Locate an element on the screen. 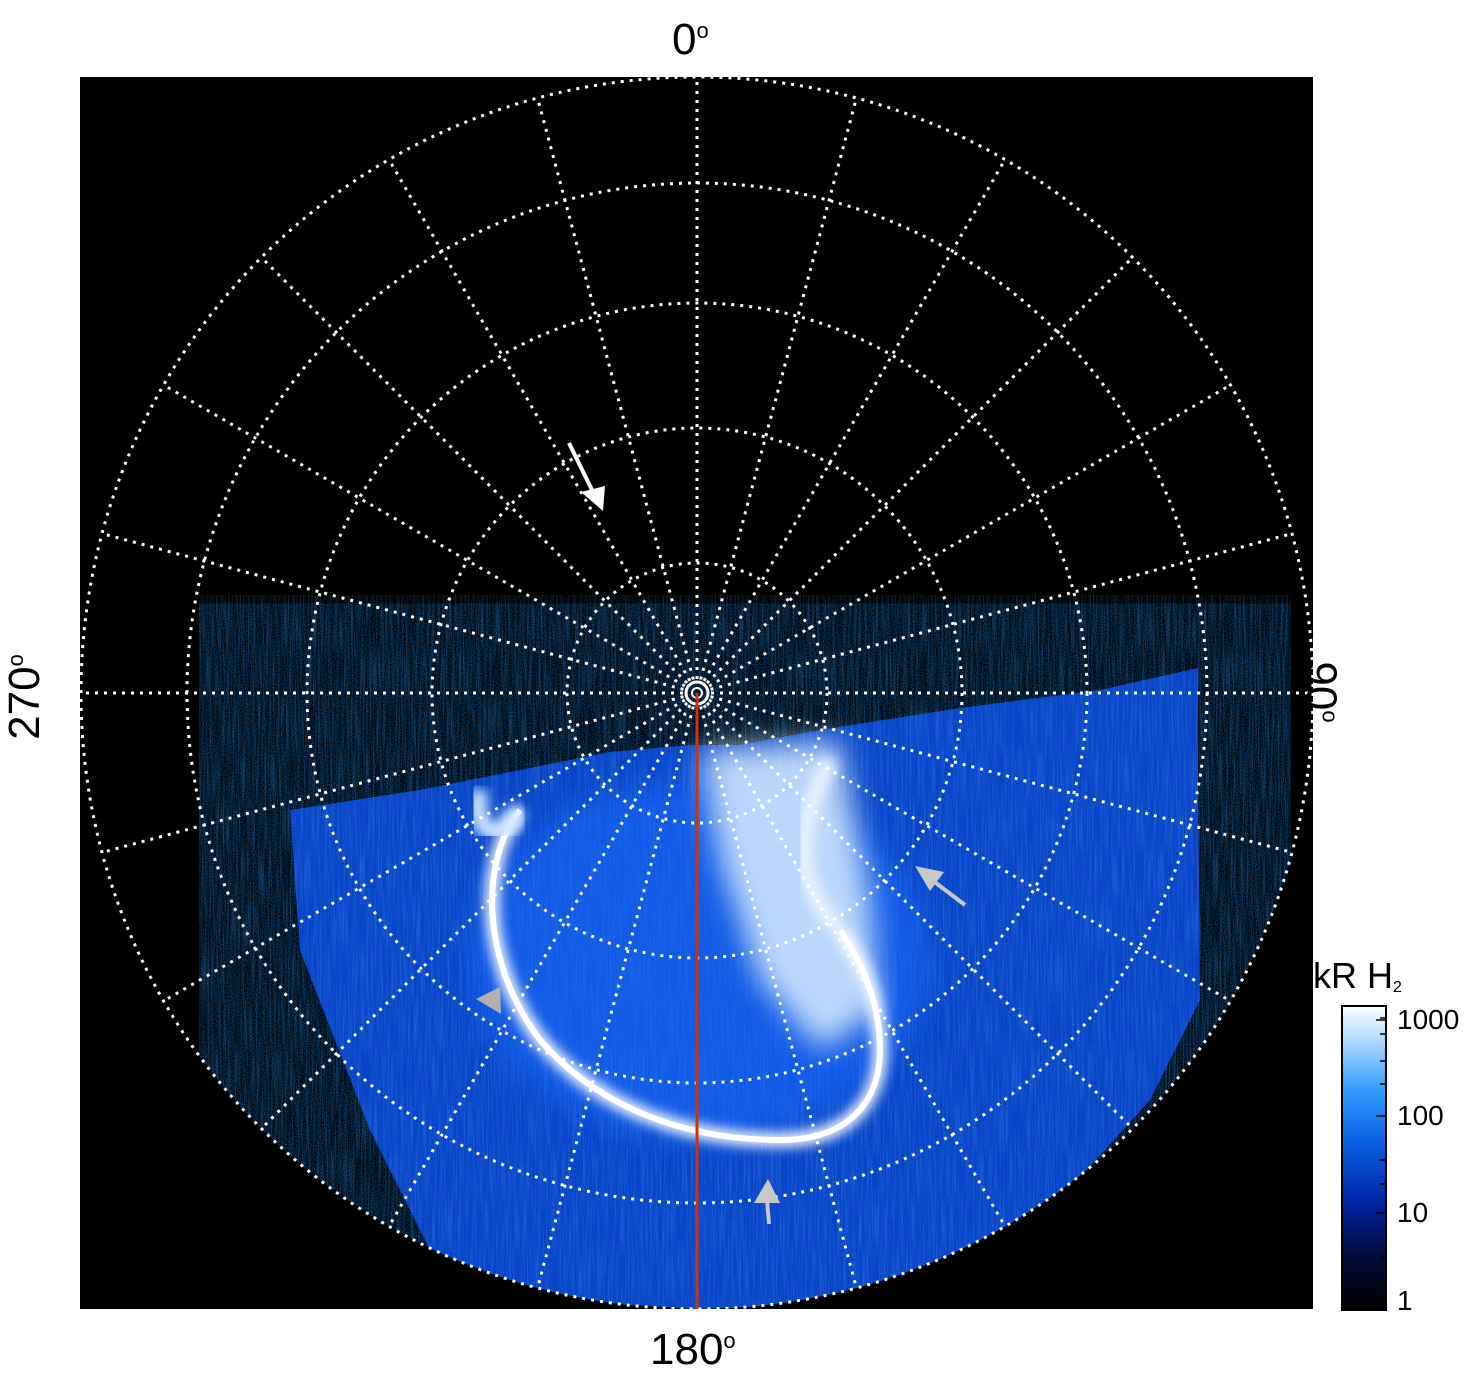 The width and height of the screenshot is (1481, 1386). longitude-value: 0 is located at coordinates (684, 39).